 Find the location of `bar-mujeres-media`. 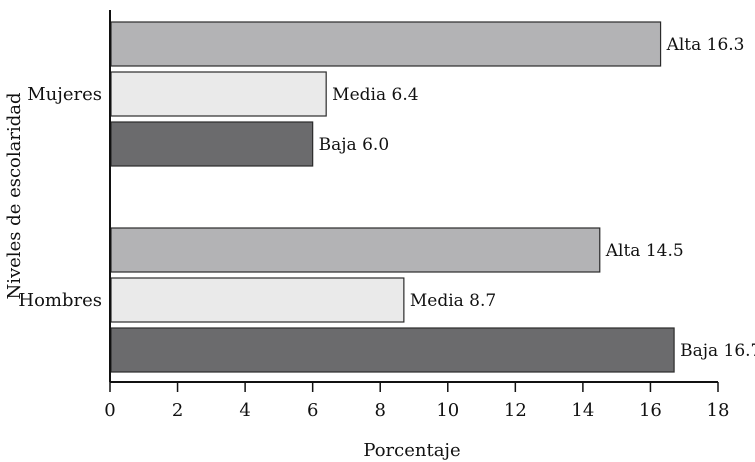

bar-mujeres-media is located at coordinates (218, 94).